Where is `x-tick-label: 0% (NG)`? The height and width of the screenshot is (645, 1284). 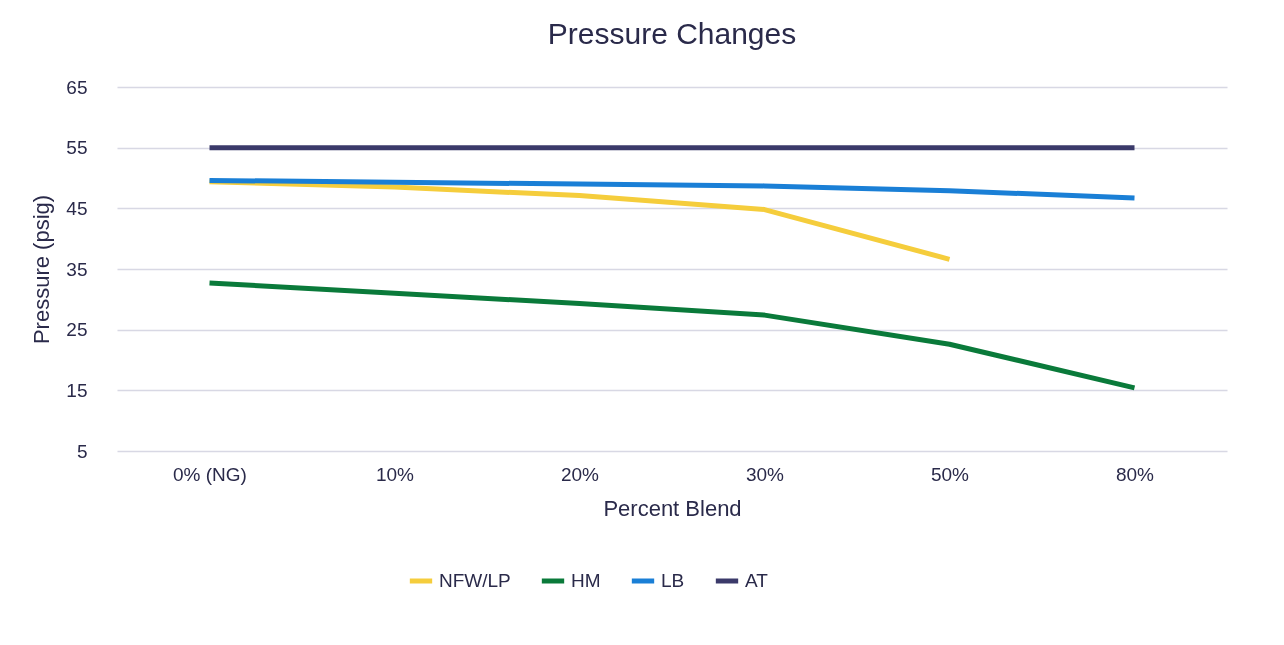 x-tick-label: 0% (NG) is located at coordinates (210, 474).